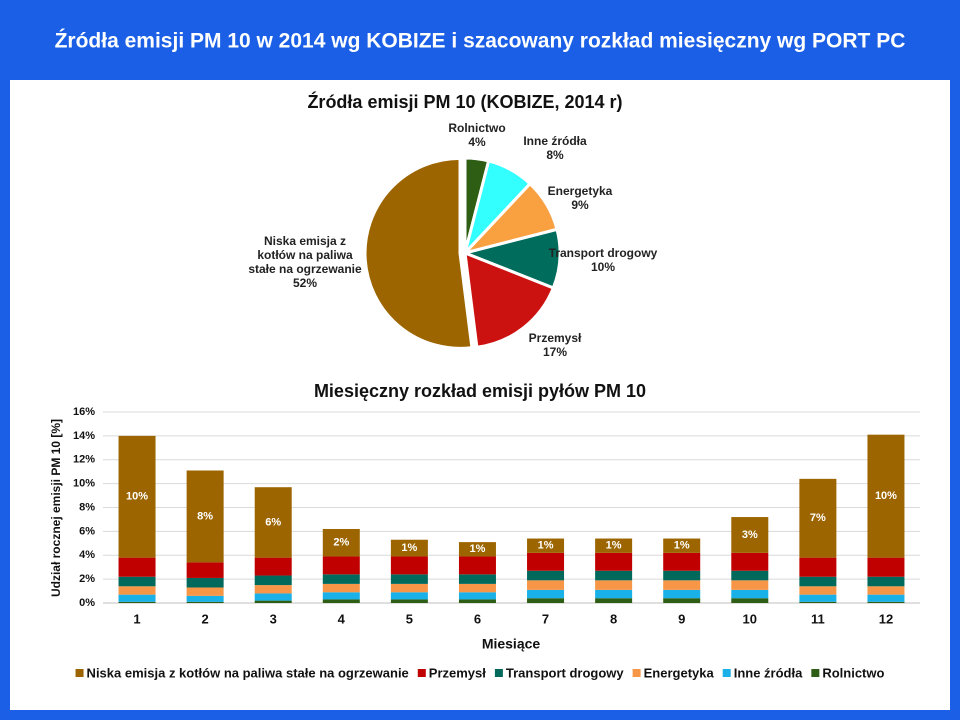 This screenshot has height=720, width=960. I want to click on pie-value-label: 8%, so click(555, 155).